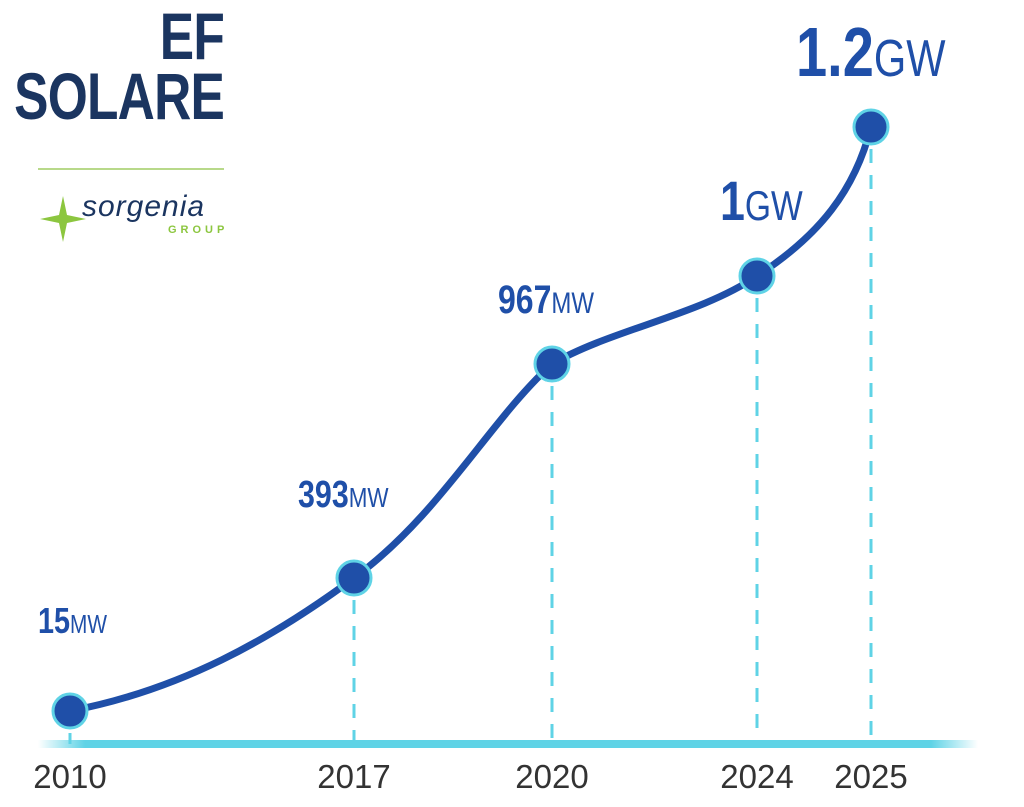  I want to click on x-tick-2017: 2017, so click(354, 776).